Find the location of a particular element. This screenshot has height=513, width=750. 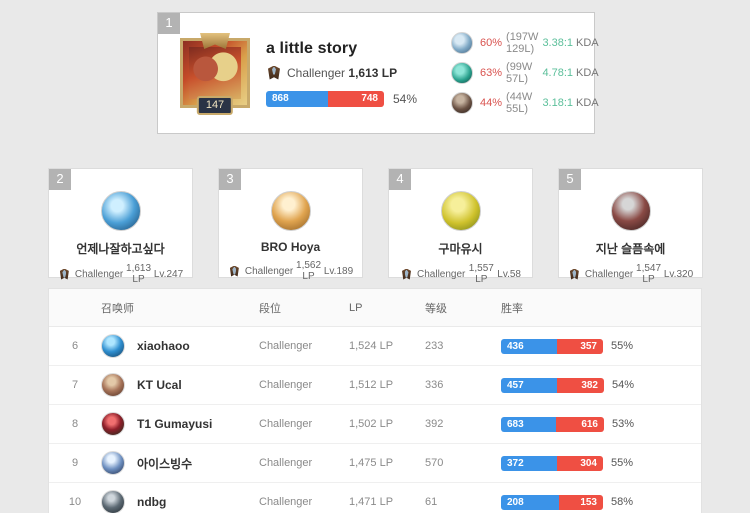

champion-record: (99W 57L) is located at coordinates (519, 73).